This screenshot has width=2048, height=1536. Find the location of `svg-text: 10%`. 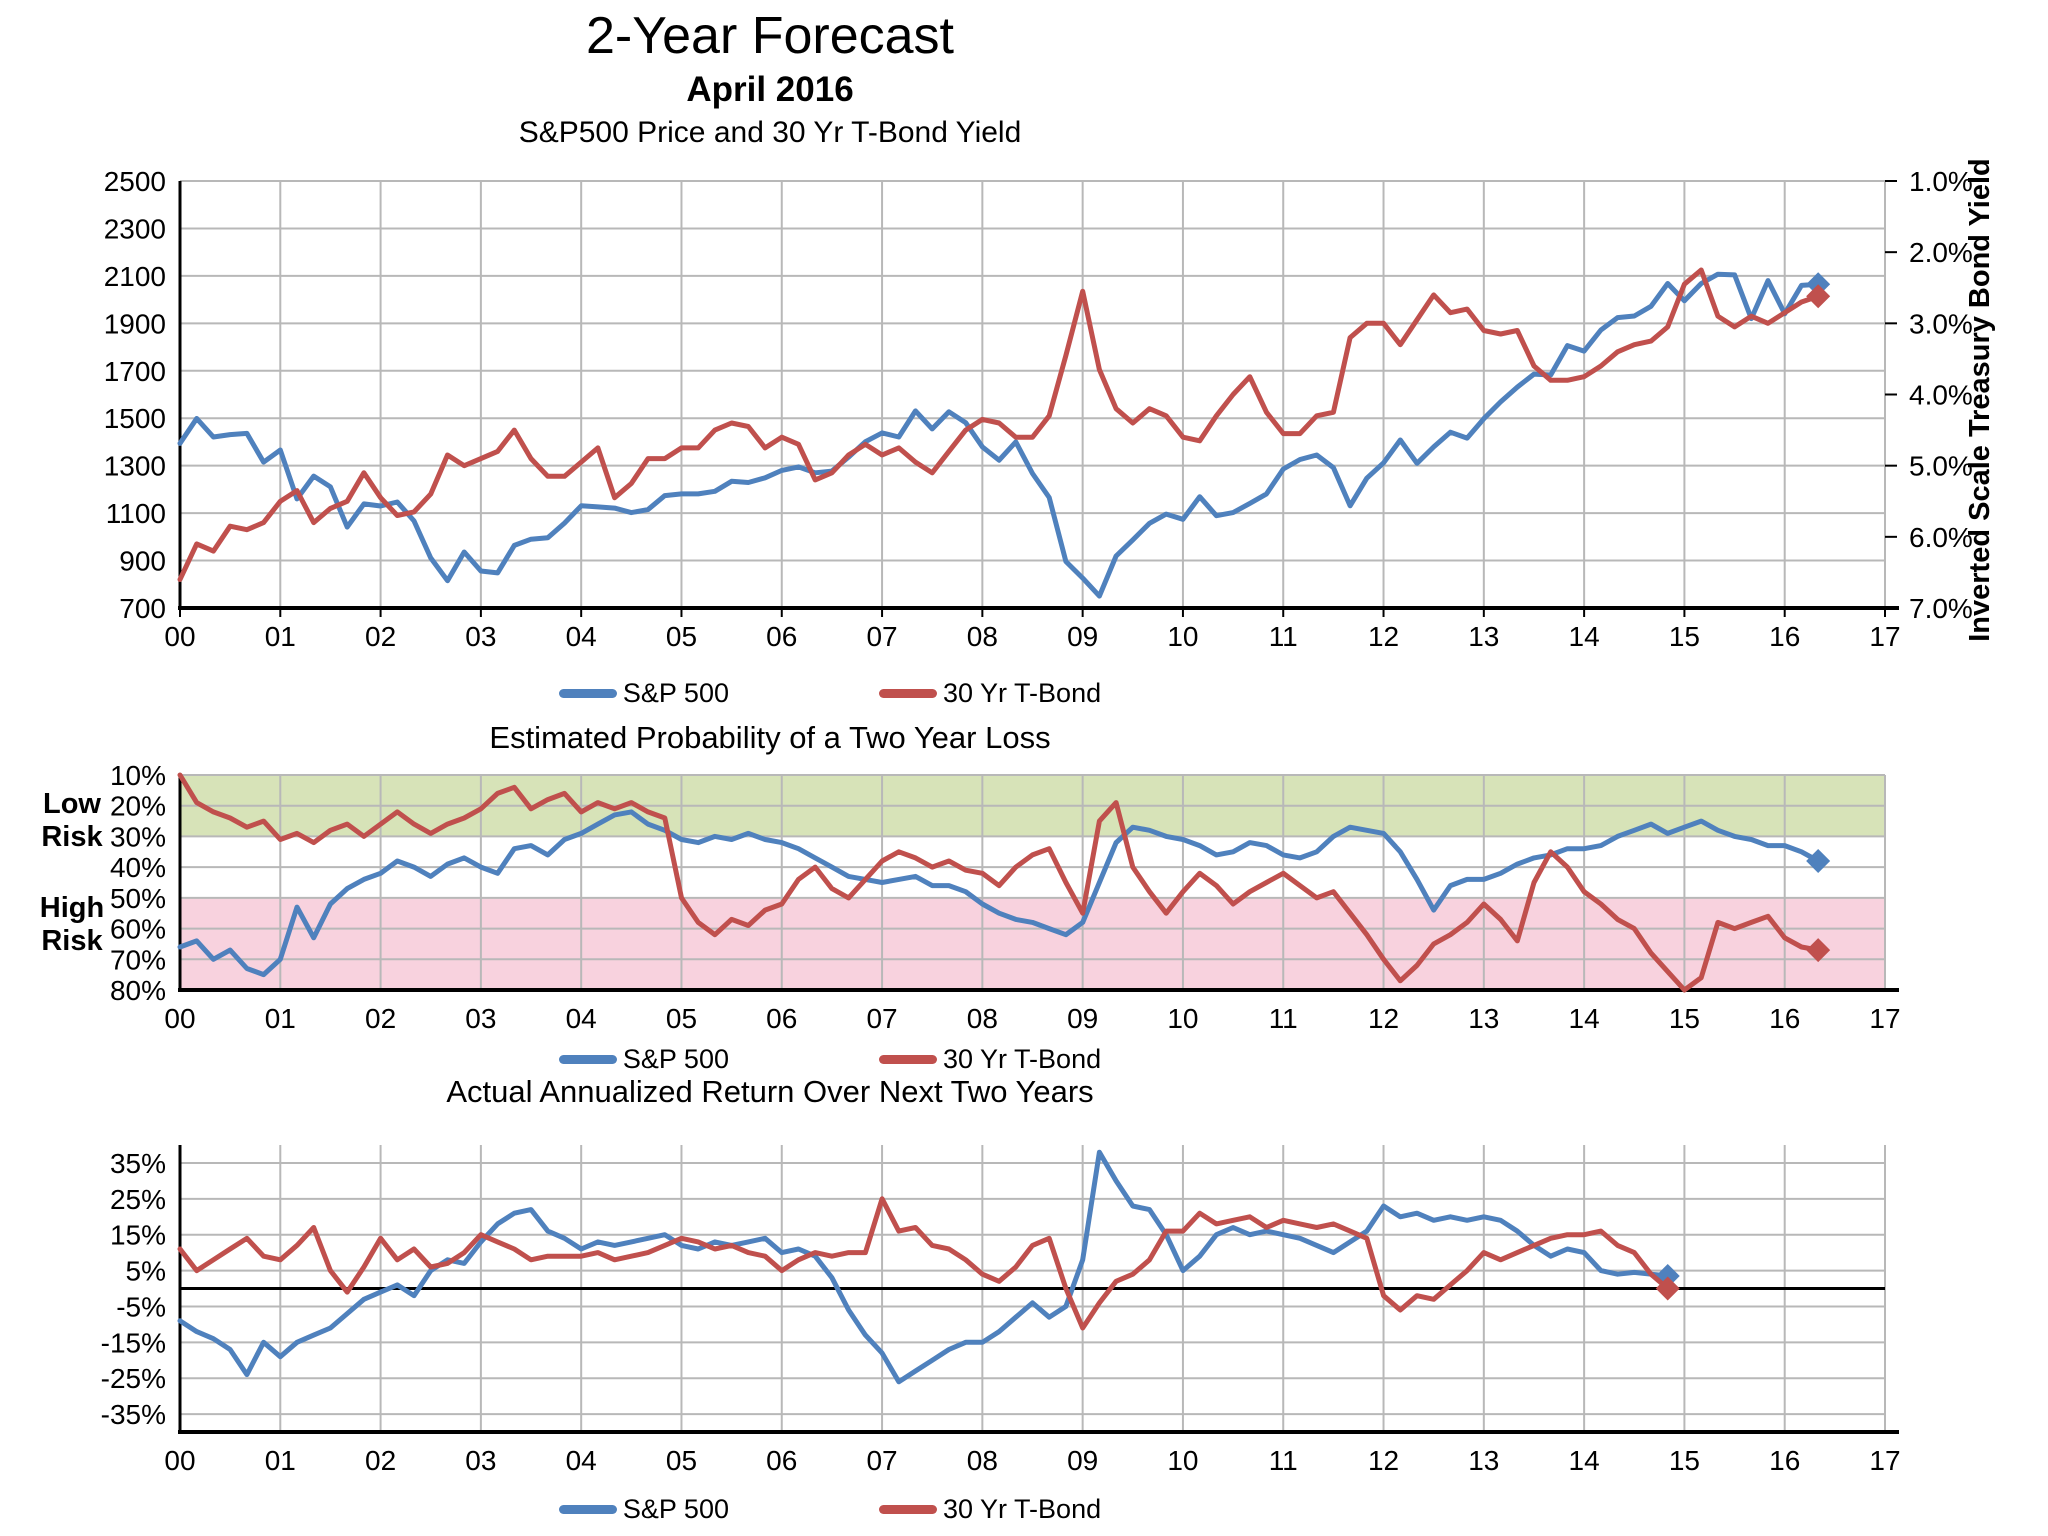

svg-text: 10% is located at coordinates (138, 775).